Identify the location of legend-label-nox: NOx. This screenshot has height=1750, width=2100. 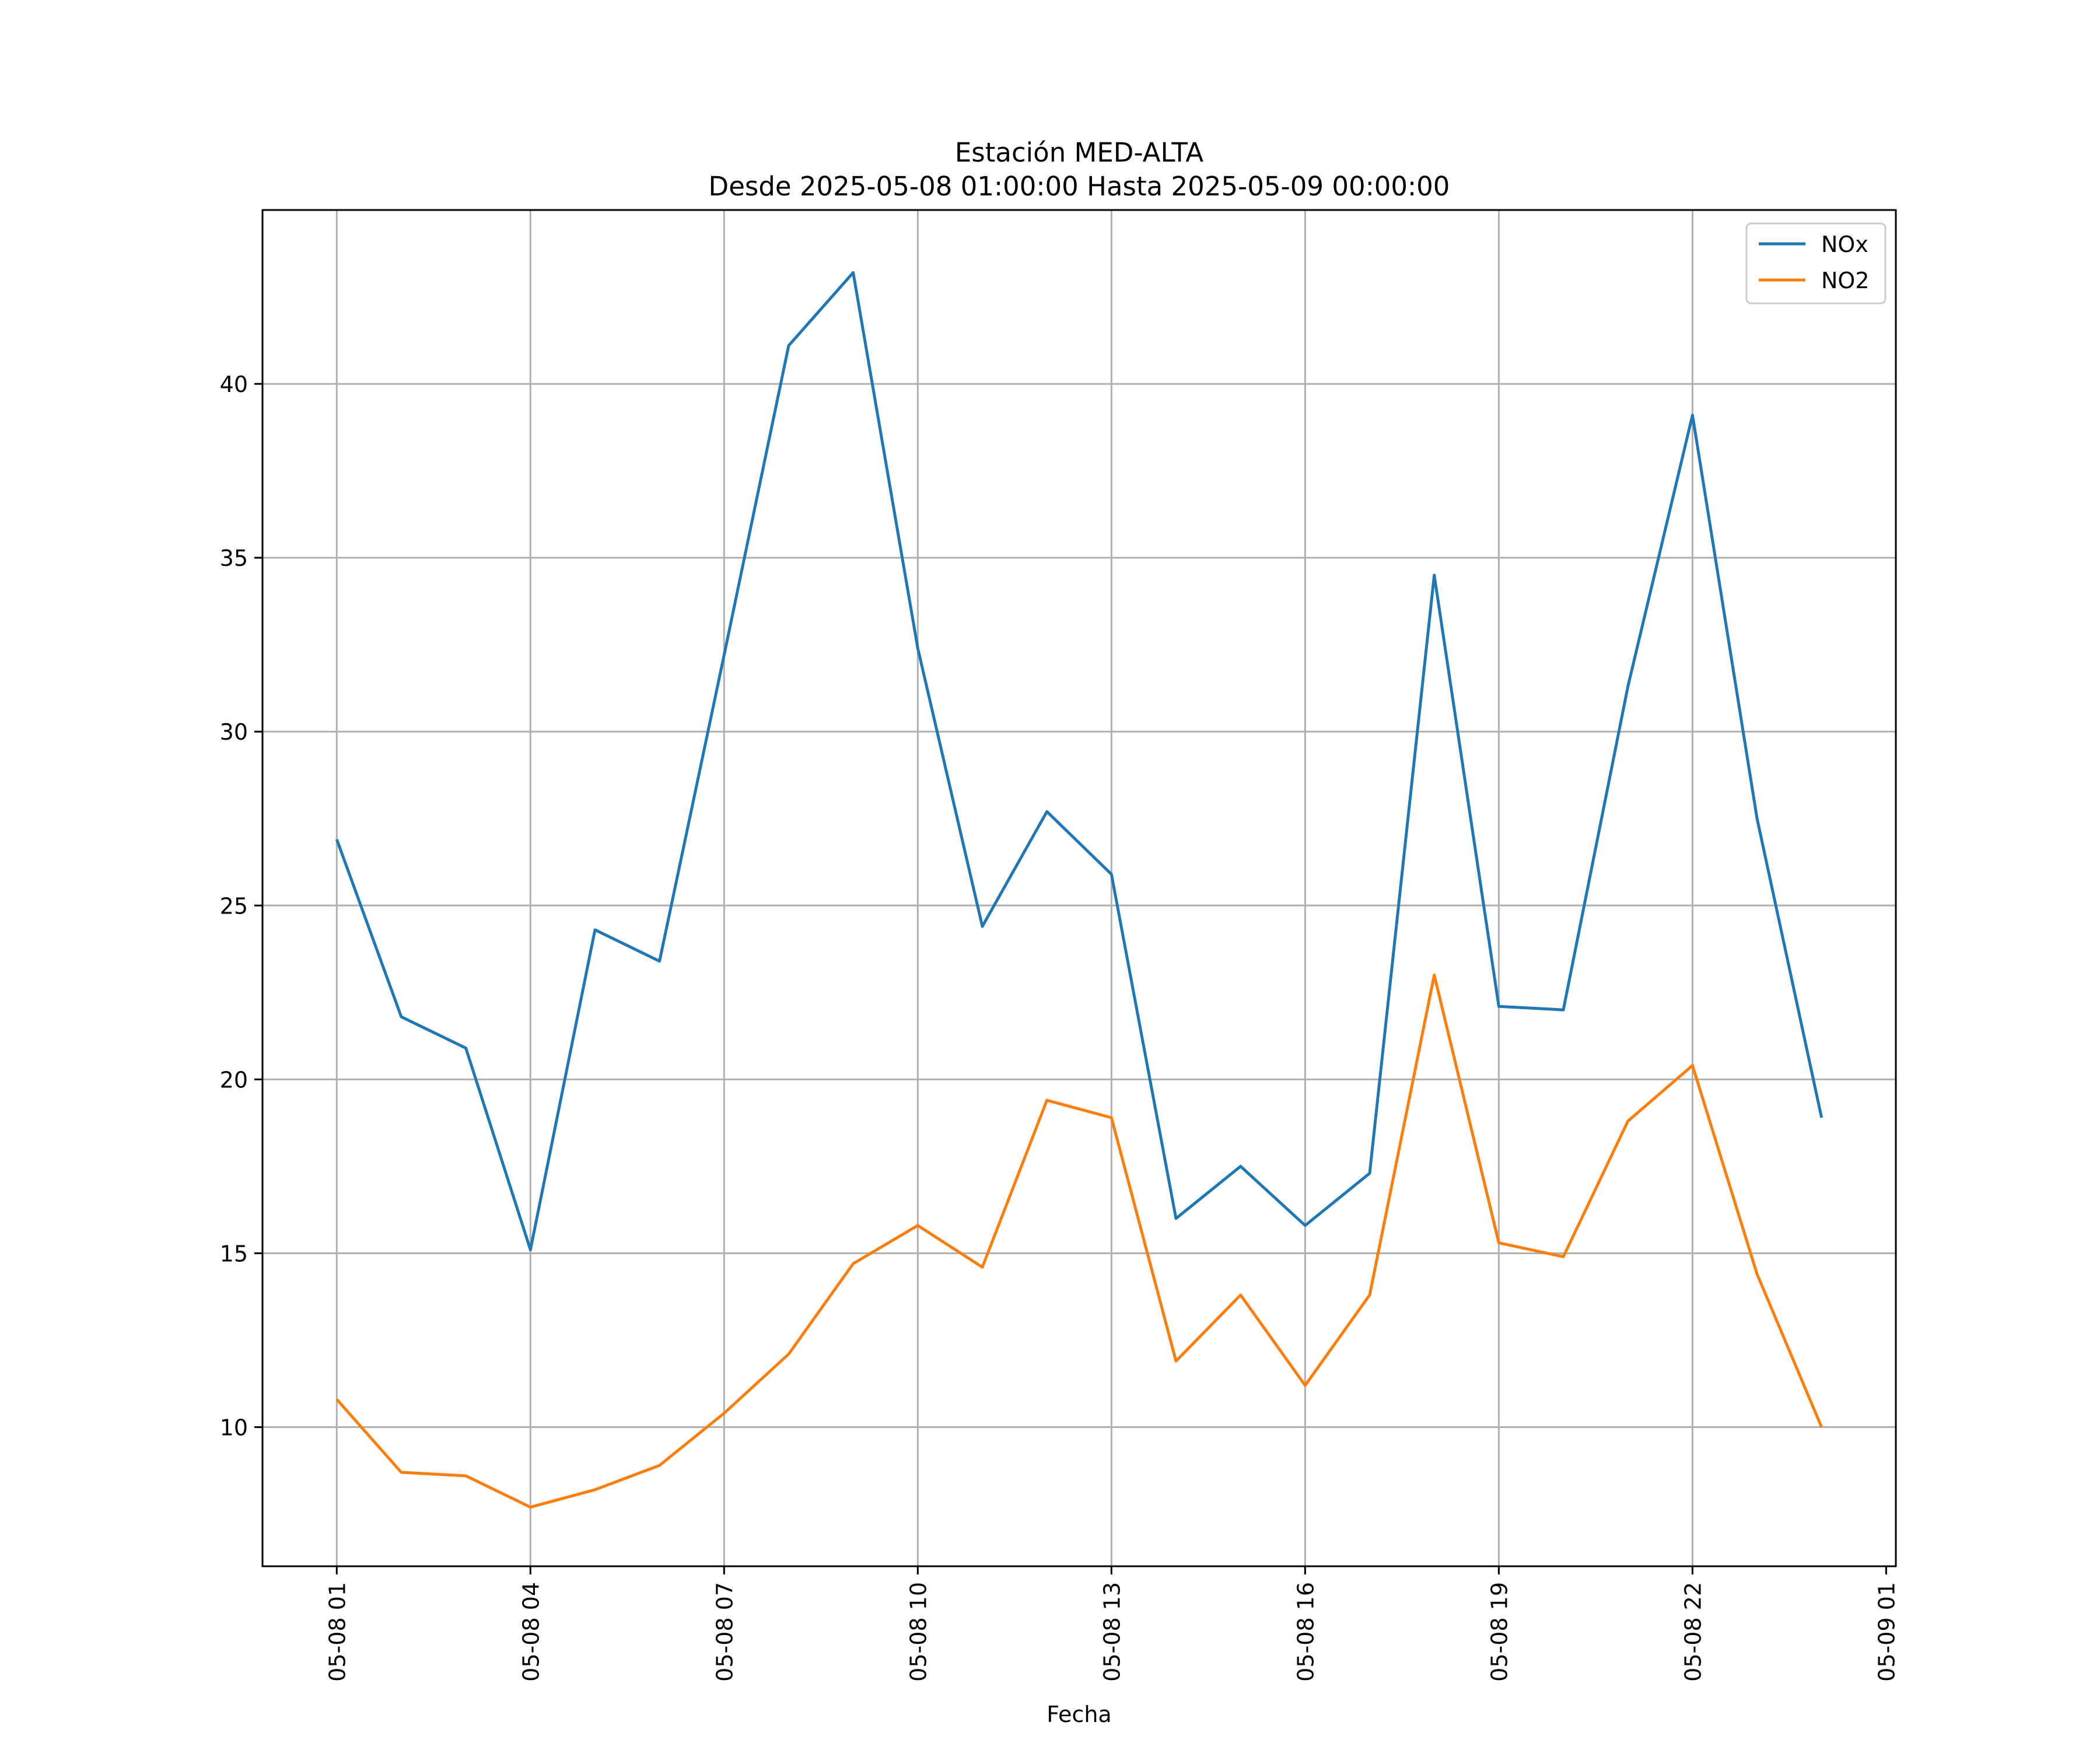
(1845, 244).